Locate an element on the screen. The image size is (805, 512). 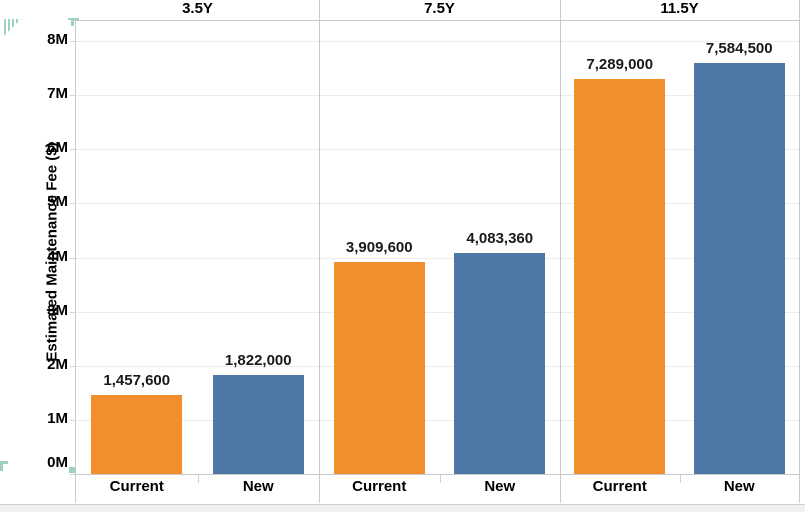
gridline-7M is located at coordinates (437, 96).